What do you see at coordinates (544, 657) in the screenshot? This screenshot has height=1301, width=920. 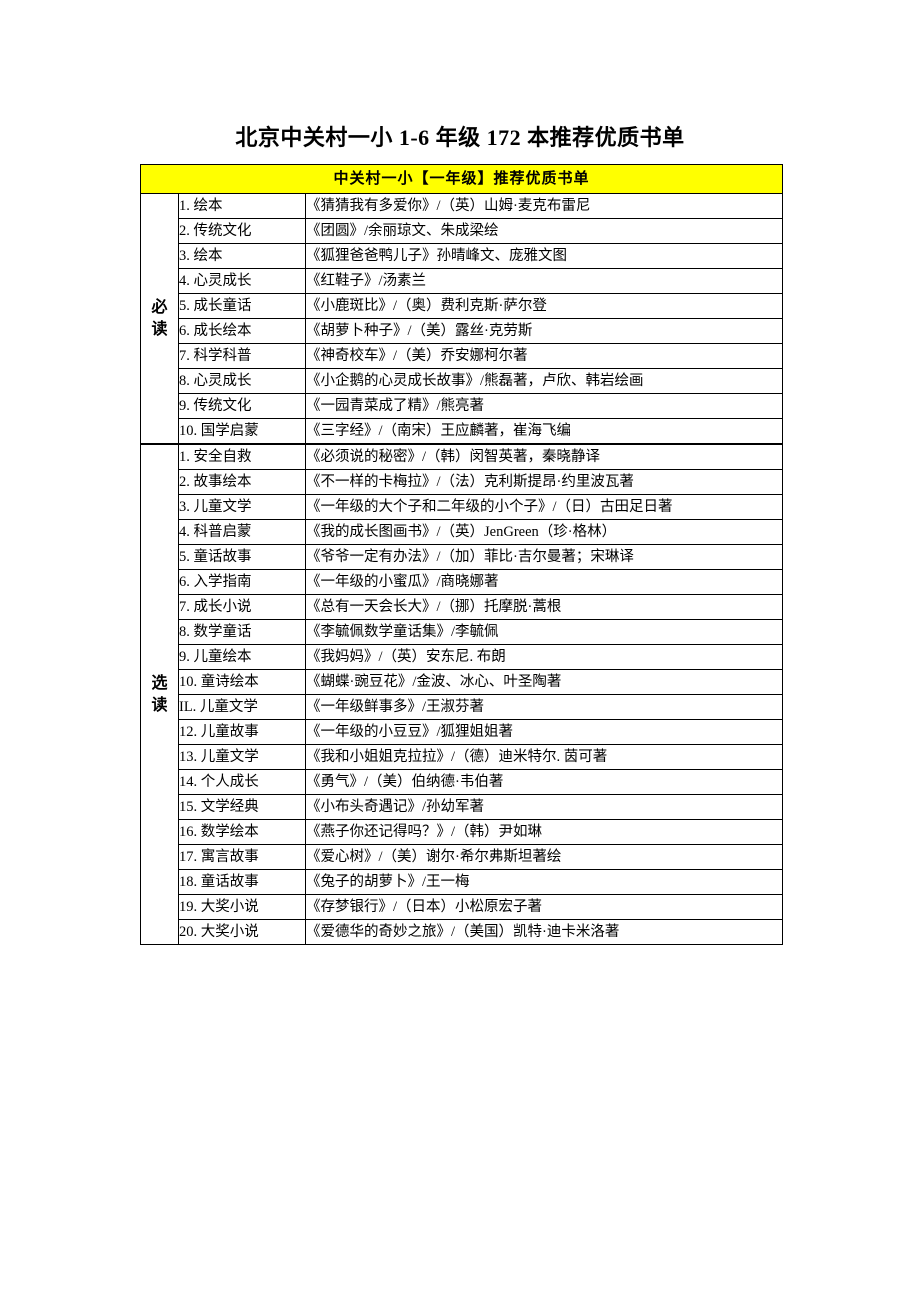 I see `row-book-title: 《我妈妈》/（英）安东尼. 布朗` at bounding box center [544, 657].